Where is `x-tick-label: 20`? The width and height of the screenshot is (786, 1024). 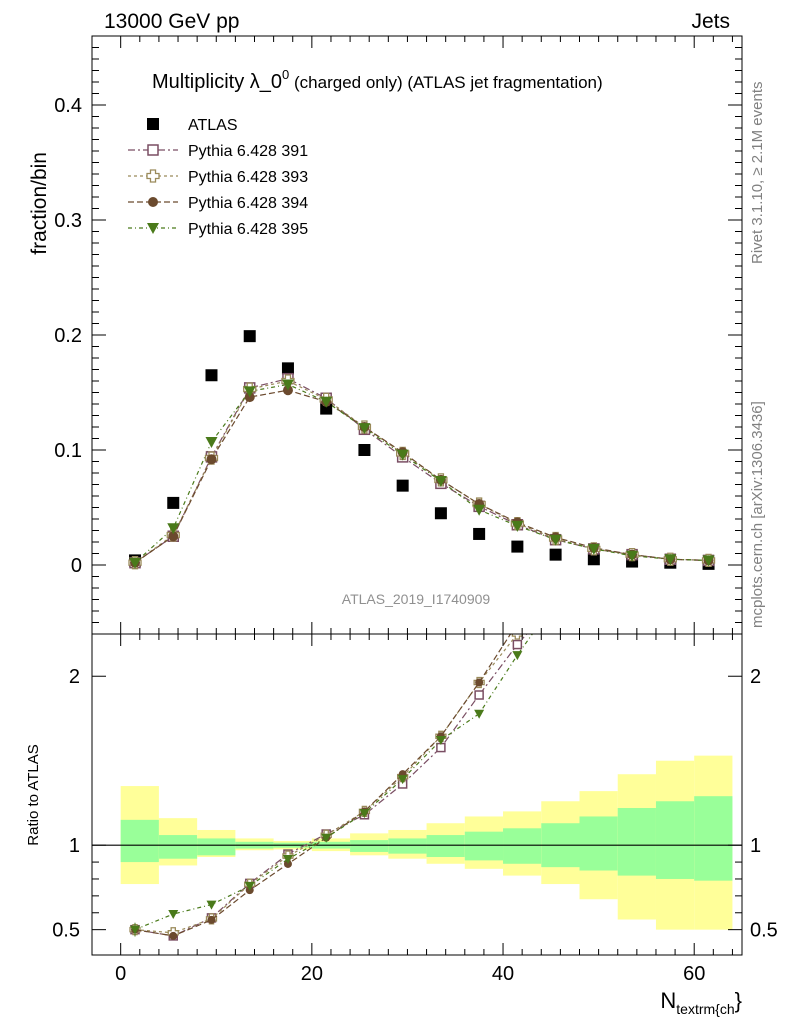 x-tick-label: 20 is located at coordinates (312, 974).